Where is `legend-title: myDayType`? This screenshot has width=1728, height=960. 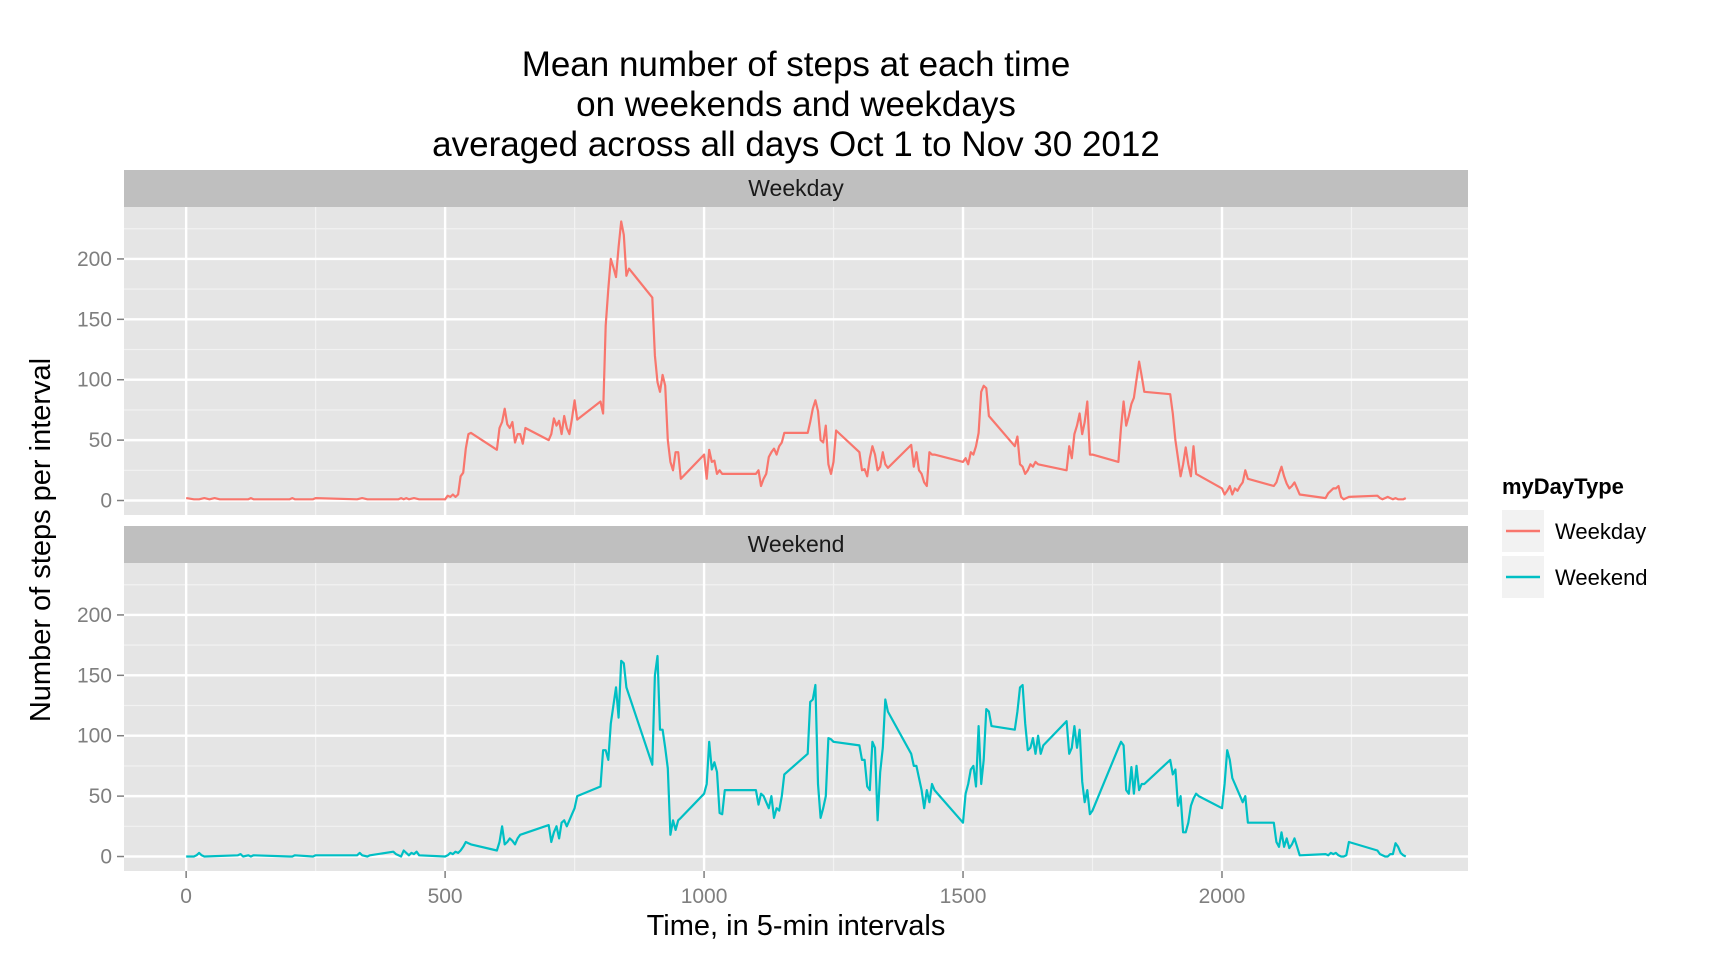
legend-title: myDayType is located at coordinates (1563, 486).